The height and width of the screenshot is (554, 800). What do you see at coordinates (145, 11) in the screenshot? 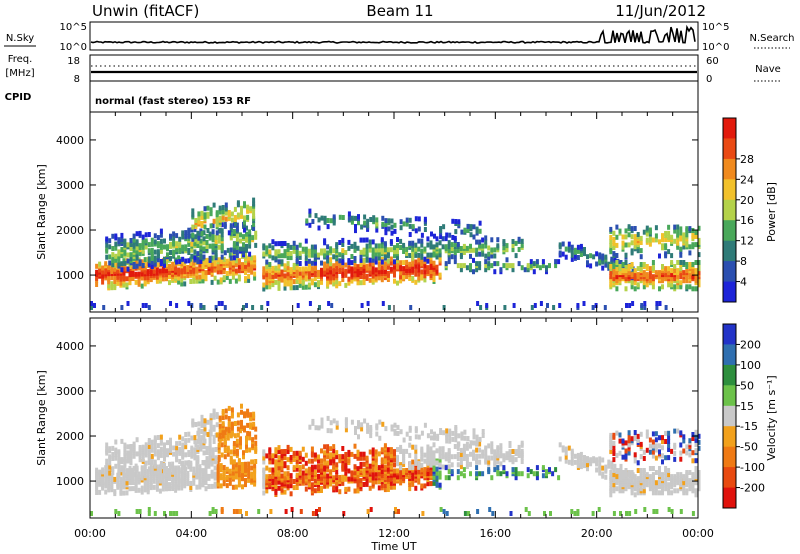
I see `station-title: Unwin (fitACF)` at bounding box center [145, 11].